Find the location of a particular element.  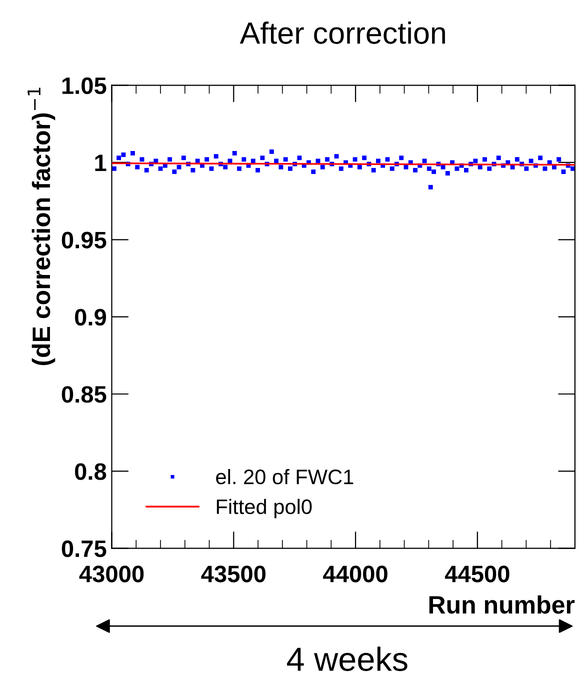

legend-label: el. 20 of FWC1 is located at coordinates (285, 476).